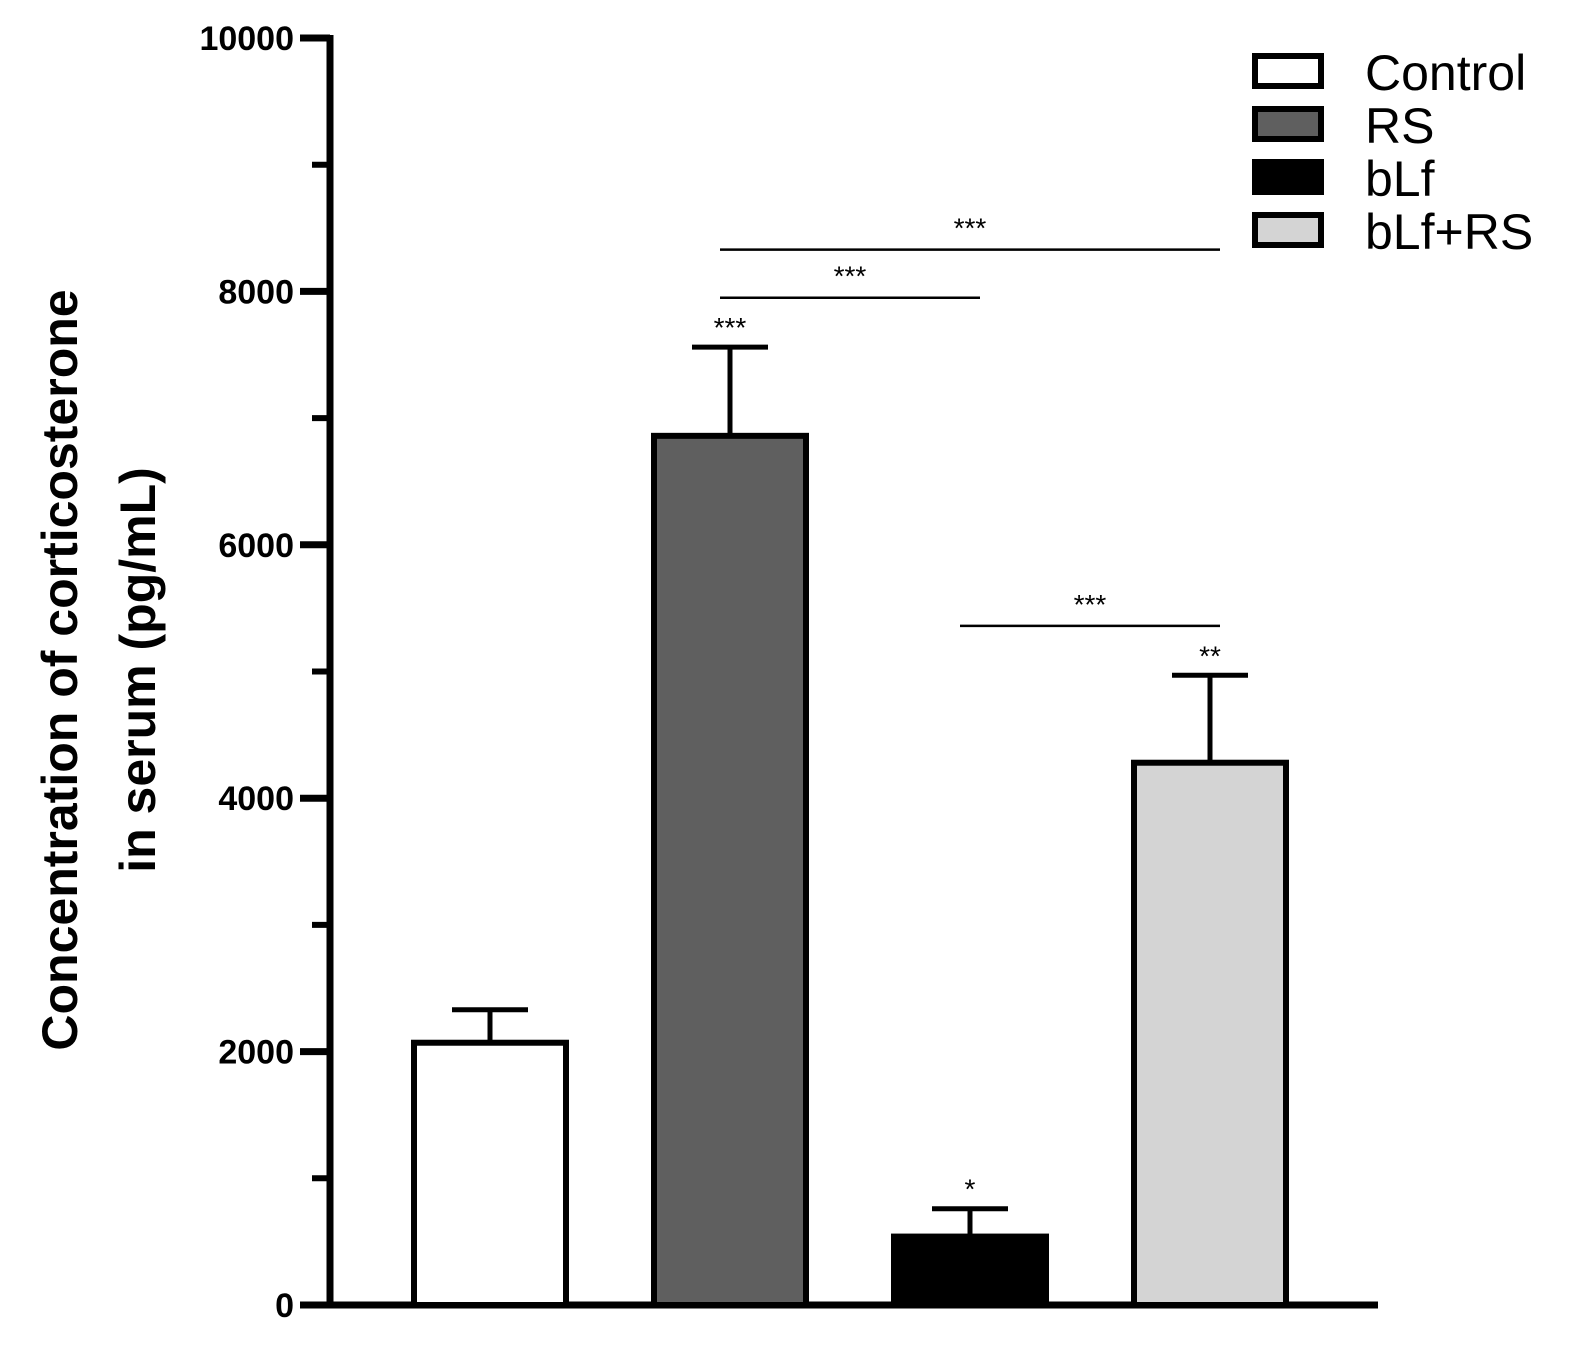  What do you see at coordinates (730, 327) in the screenshot?
I see `bar-significance-label: ***` at bounding box center [730, 327].